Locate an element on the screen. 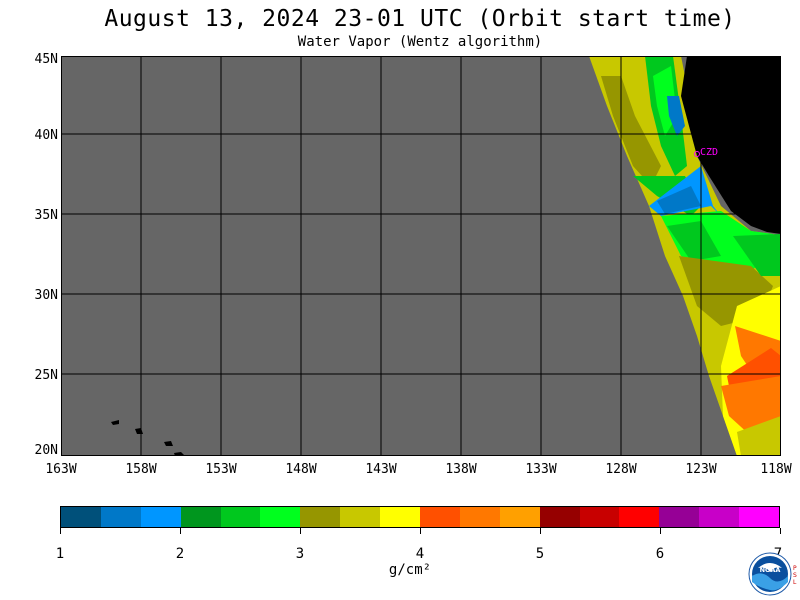  lat-label-25n: 25N is located at coordinates (46, 375).